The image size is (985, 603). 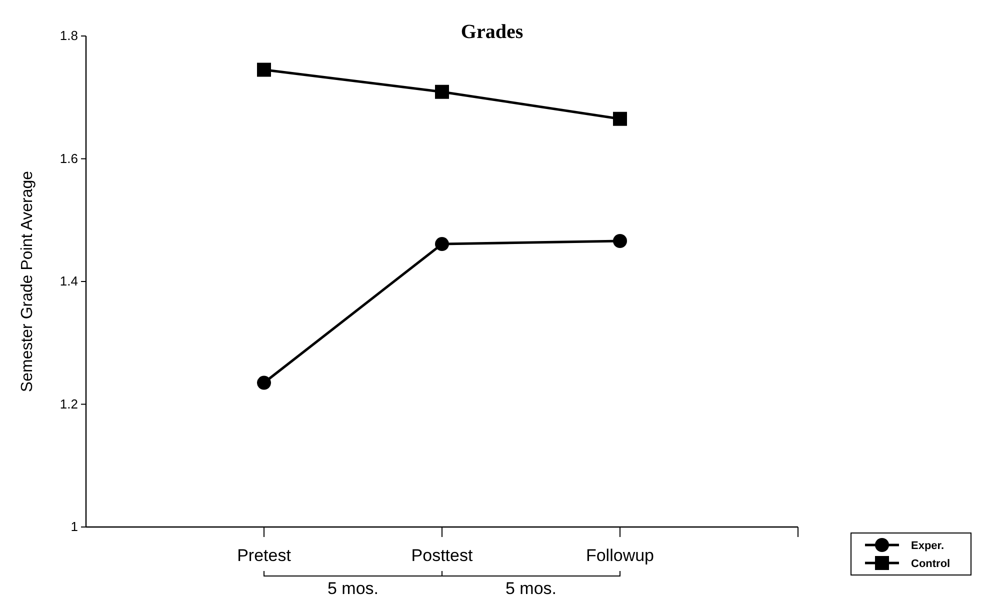 What do you see at coordinates (27, 281) in the screenshot?
I see `y-axis-title: Semester Grade Point Average` at bounding box center [27, 281].